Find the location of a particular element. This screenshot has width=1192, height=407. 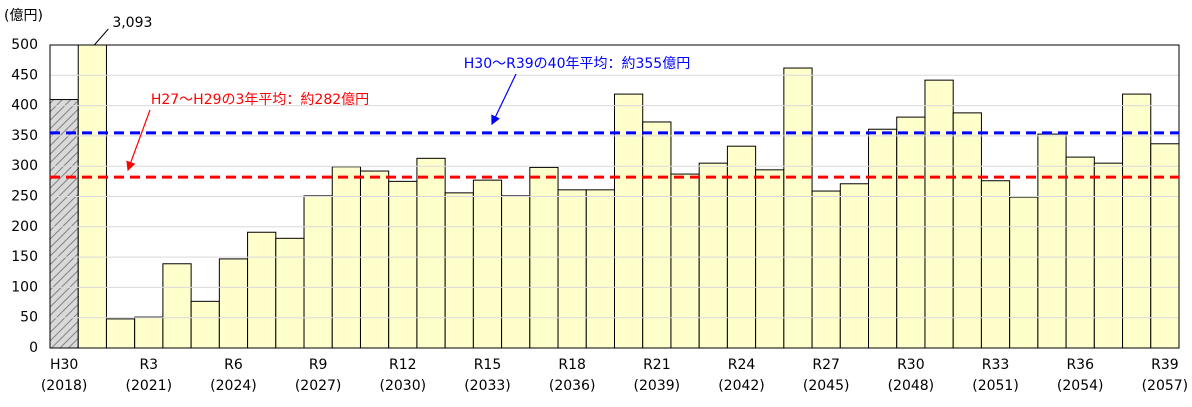

x-tick-label: R15 is located at coordinates (488, 365).